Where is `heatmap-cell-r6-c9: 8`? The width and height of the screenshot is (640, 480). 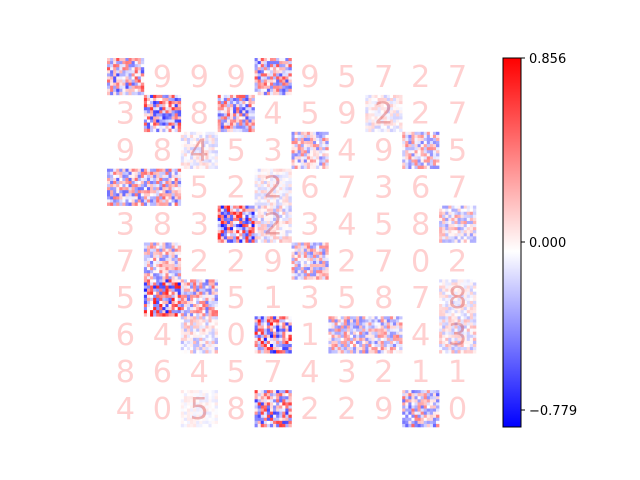
heatmap-cell-r6-c9: 8 is located at coordinates (458, 298).